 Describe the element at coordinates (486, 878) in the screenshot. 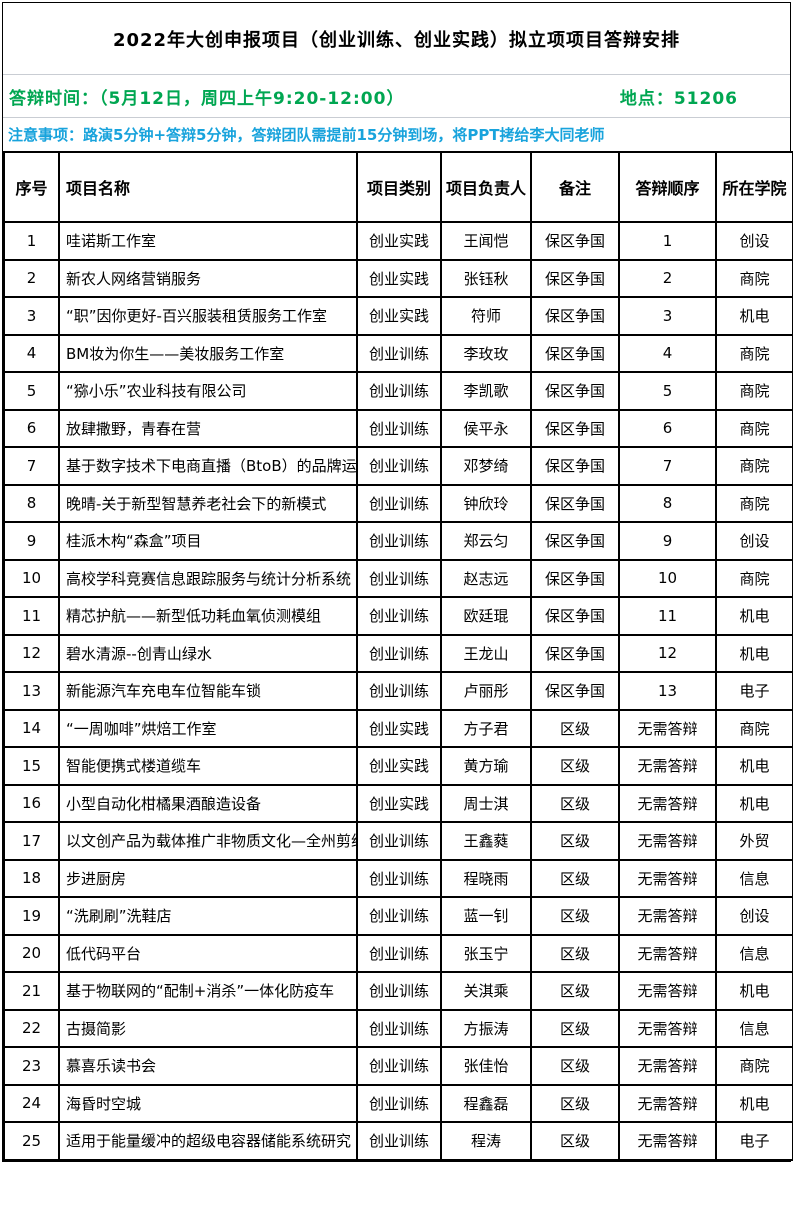

I see `cell-project-leader: 程晓雨` at that location.